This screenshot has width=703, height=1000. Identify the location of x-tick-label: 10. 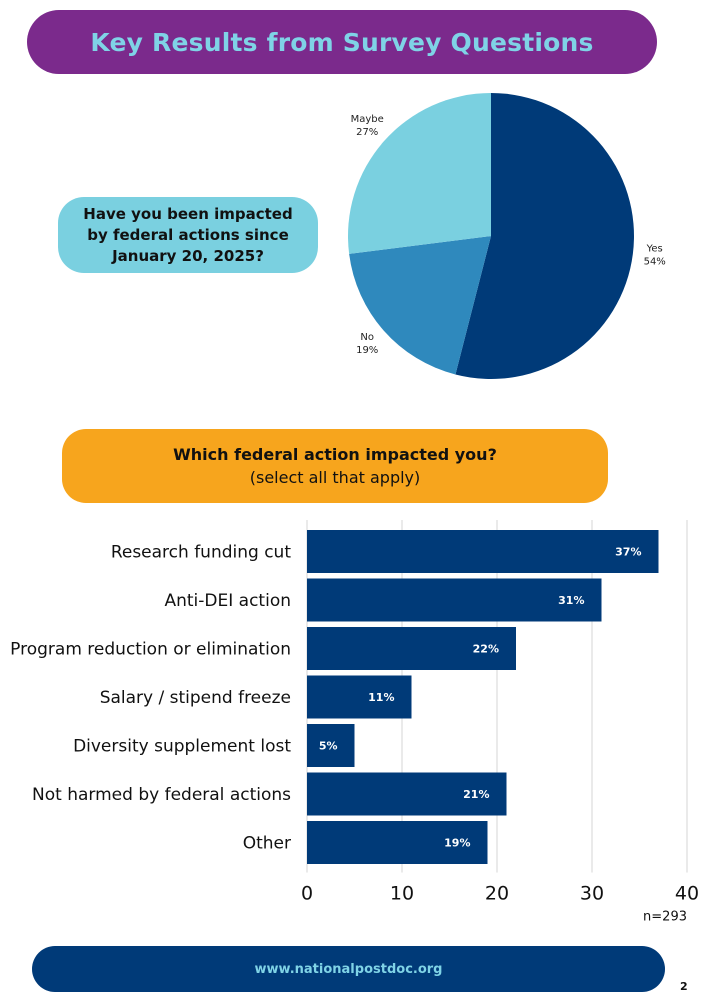
(402, 894).